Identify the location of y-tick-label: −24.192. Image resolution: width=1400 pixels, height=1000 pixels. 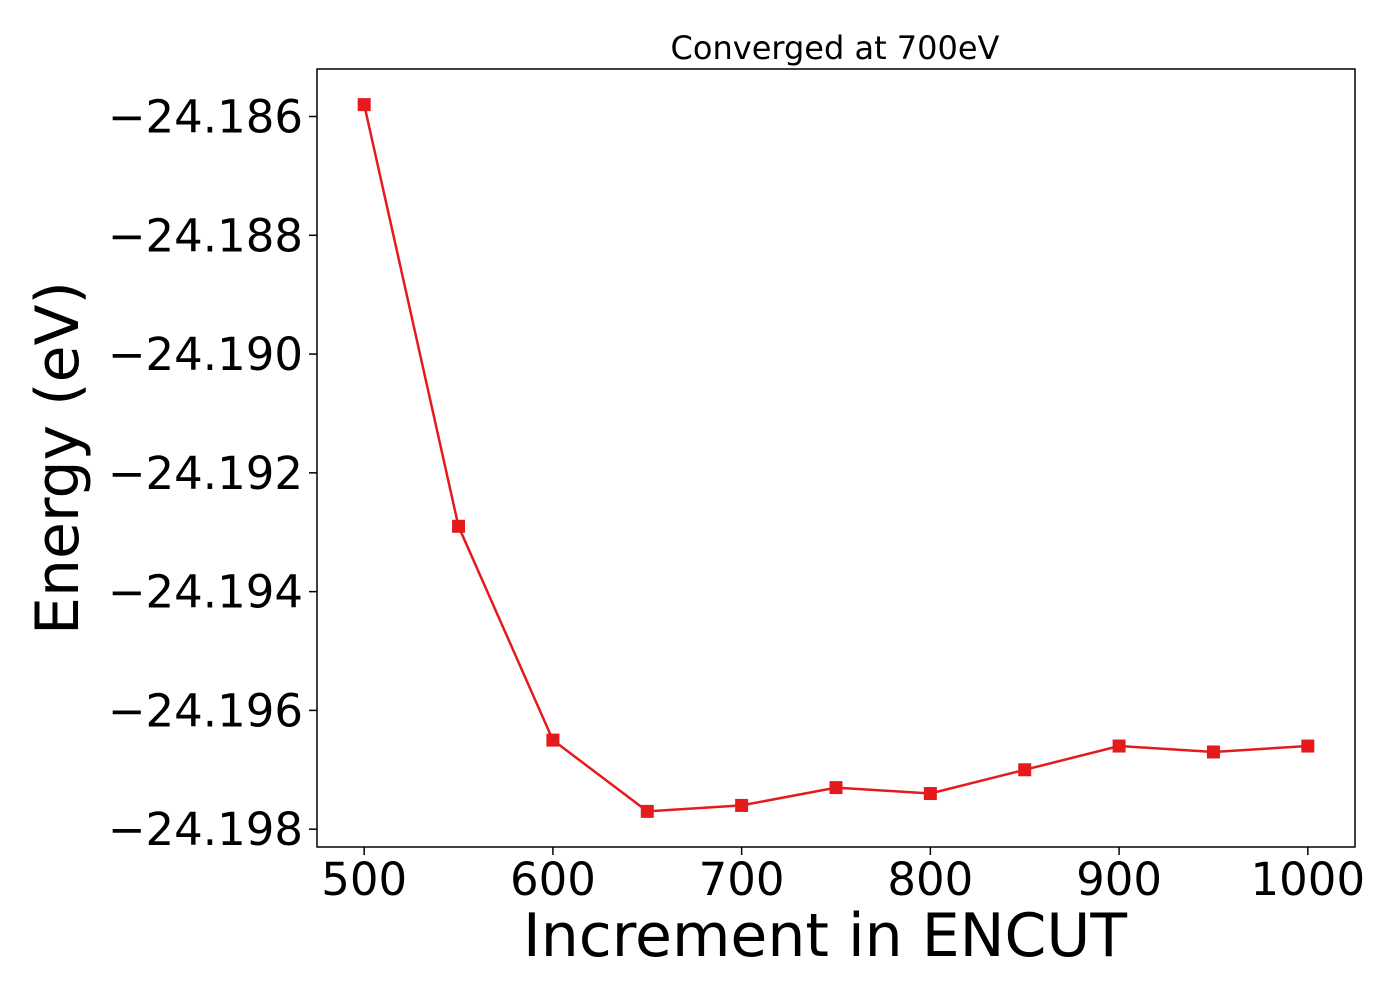
(205, 473).